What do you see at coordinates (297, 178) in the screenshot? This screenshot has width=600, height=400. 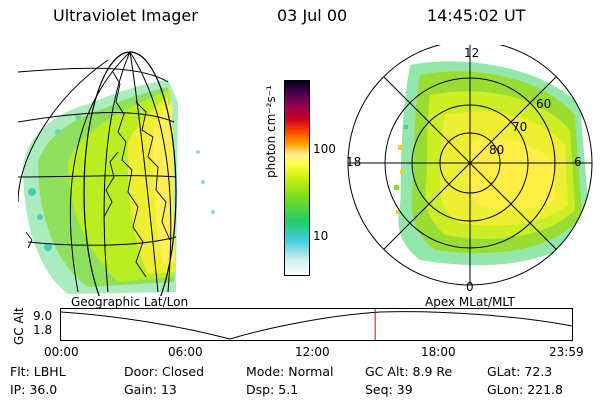 I see `colorbar` at bounding box center [297, 178].